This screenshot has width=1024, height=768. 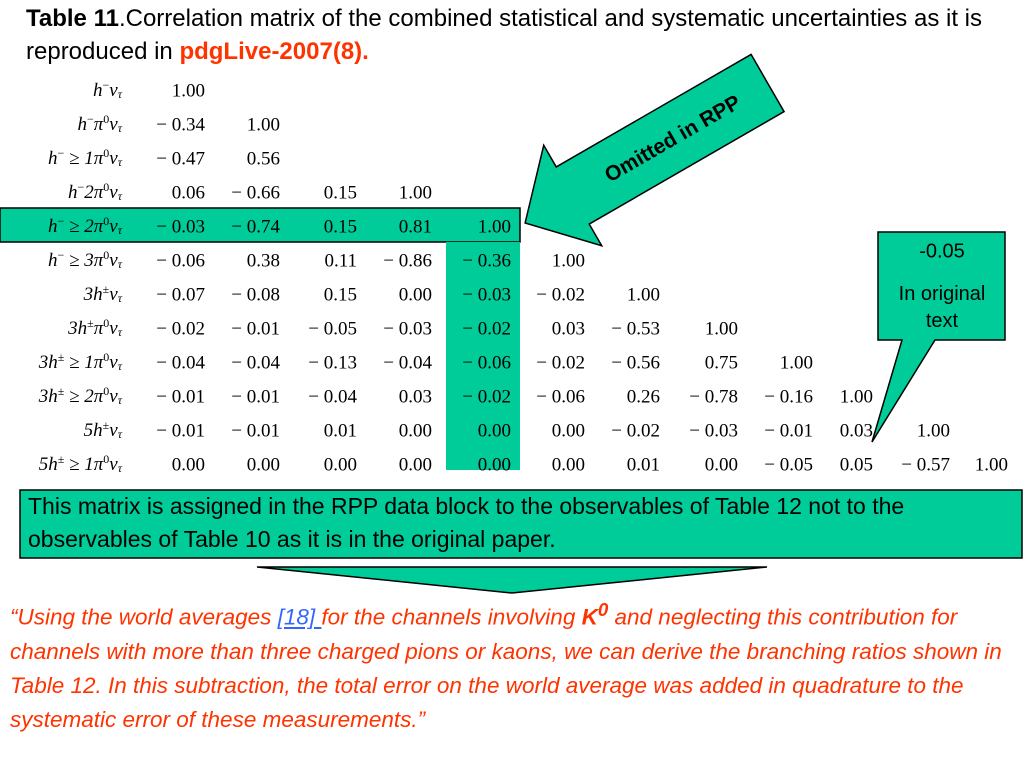 I want to click on cell: − 0.66, so click(x=255, y=192).